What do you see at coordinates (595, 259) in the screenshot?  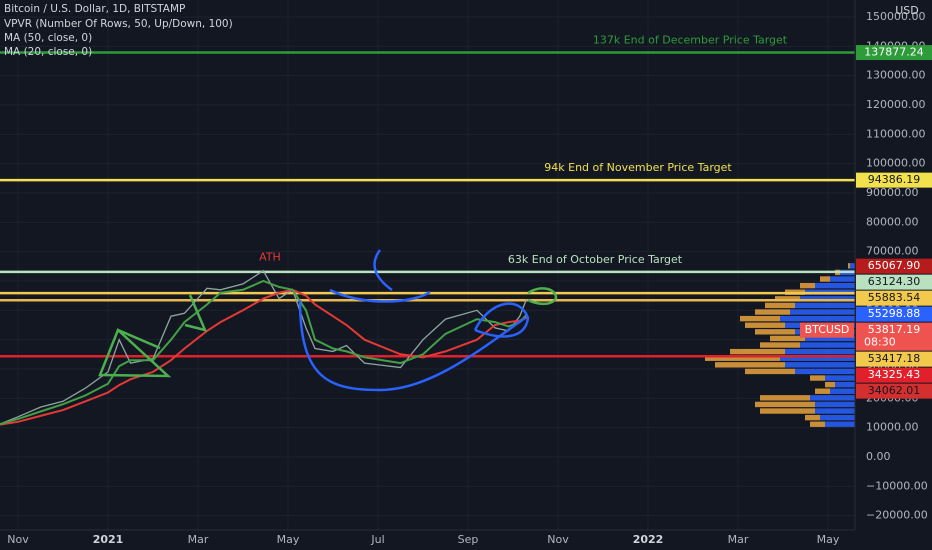 I see `price-level-label: 63k End of October Price Target` at bounding box center [595, 259].